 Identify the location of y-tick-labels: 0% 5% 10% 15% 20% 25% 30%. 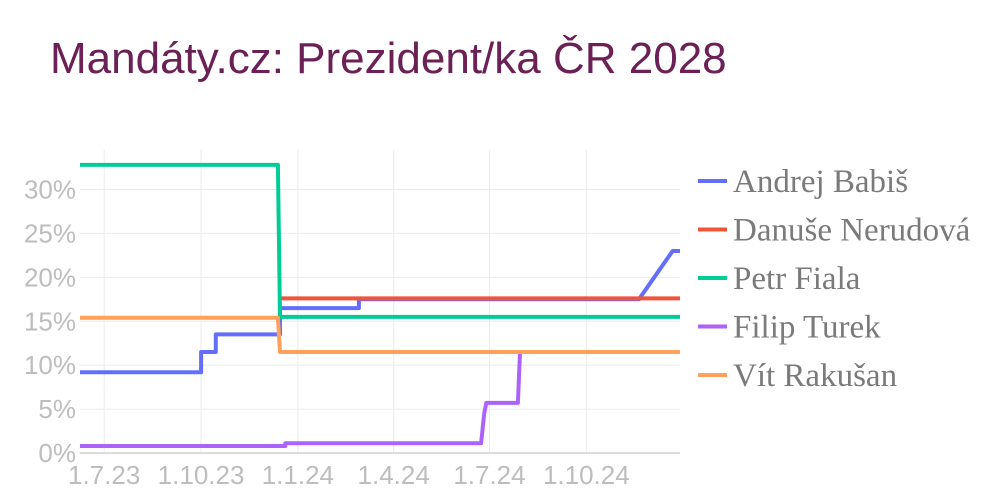
(50, 321).